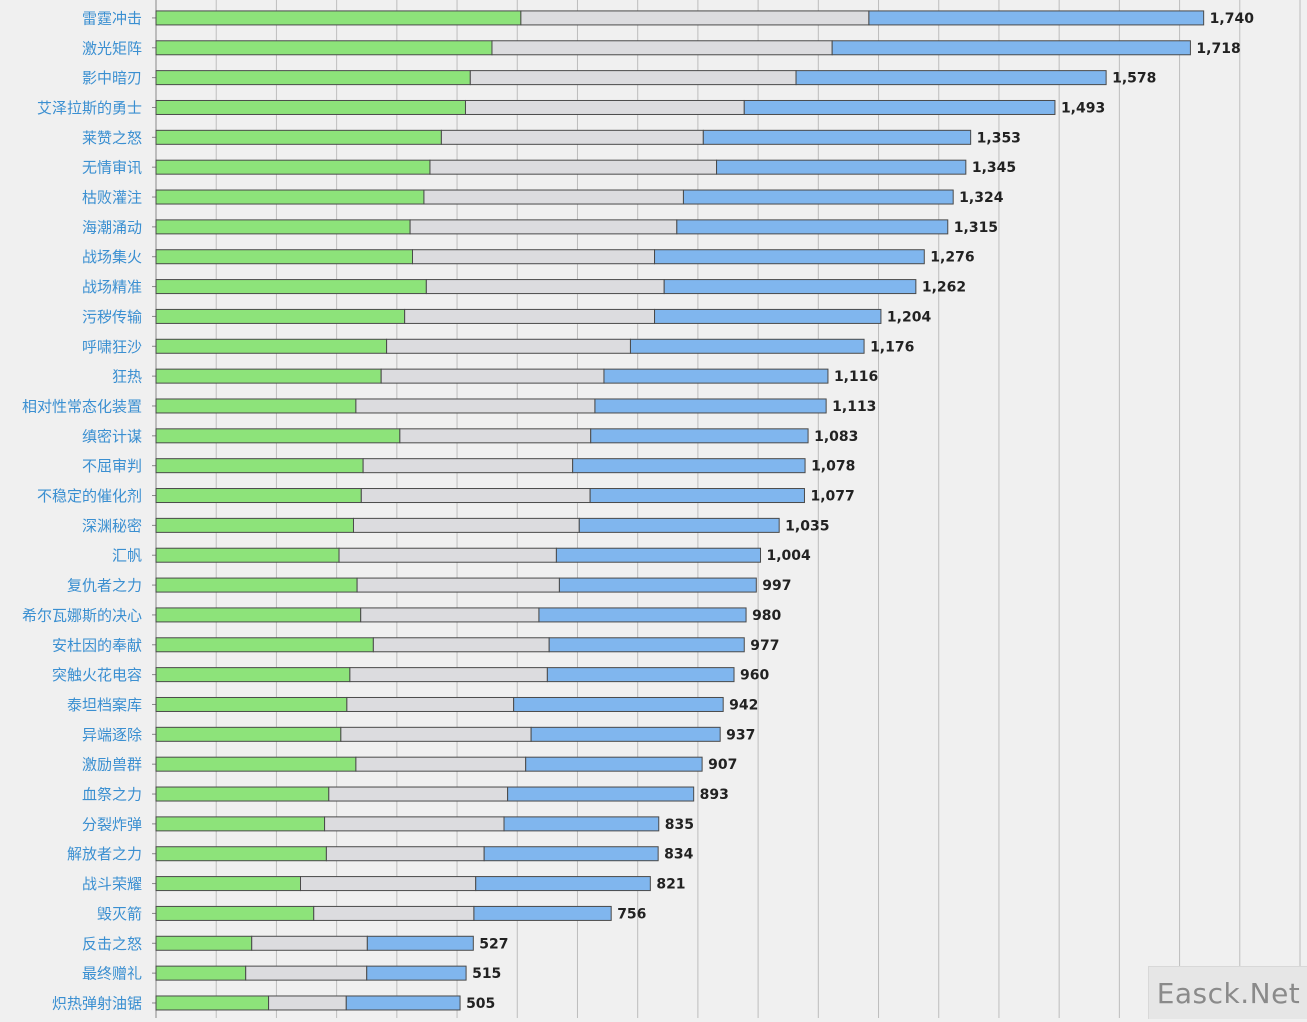 The image size is (1307, 1022). What do you see at coordinates (743, 705) in the screenshot?
I see `value-label: 942` at bounding box center [743, 705].